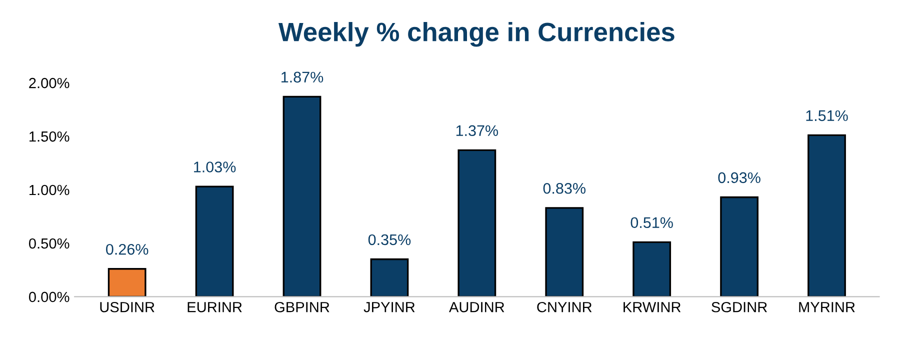  I want to click on data-label: 1.37%, so click(477, 130).